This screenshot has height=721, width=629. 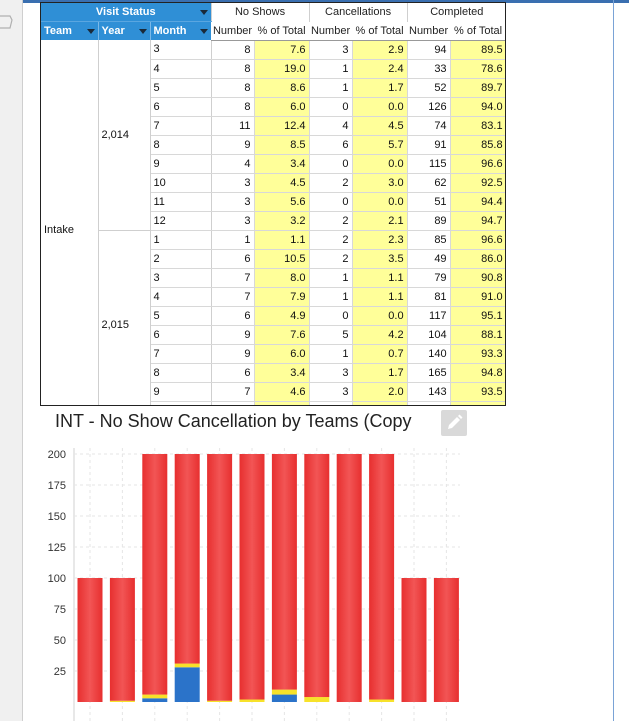 I want to click on y-tick-label: 125, so click(x=57, y=548).